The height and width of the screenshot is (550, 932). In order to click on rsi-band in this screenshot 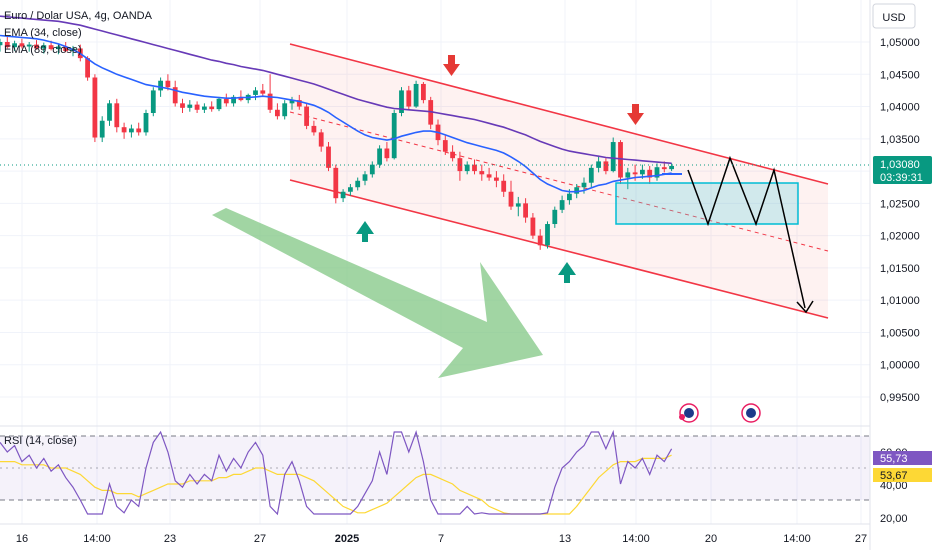, I will do `click(437, 468)`.